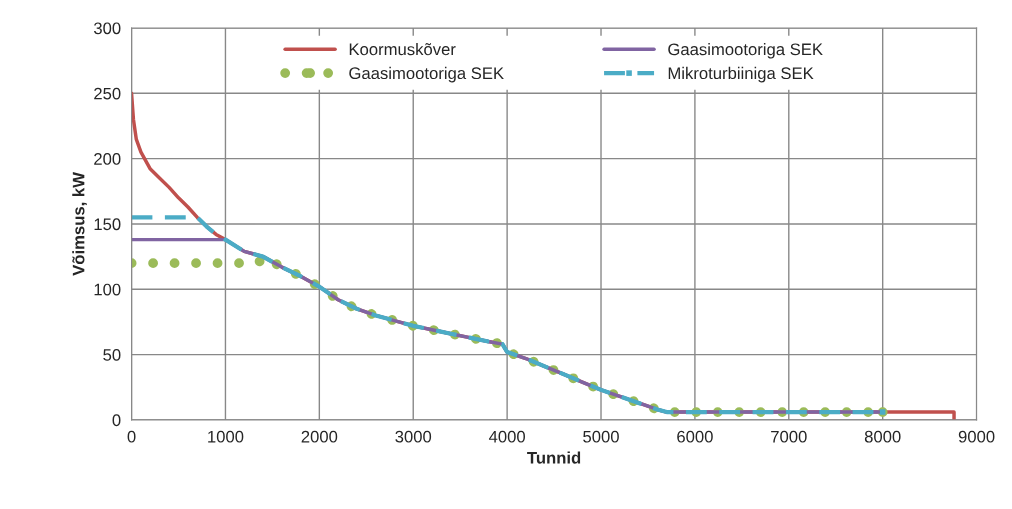 The width and height of the screenshot is (1012, 509). I want to click on y-tick-label: 50, so click(112, 355).